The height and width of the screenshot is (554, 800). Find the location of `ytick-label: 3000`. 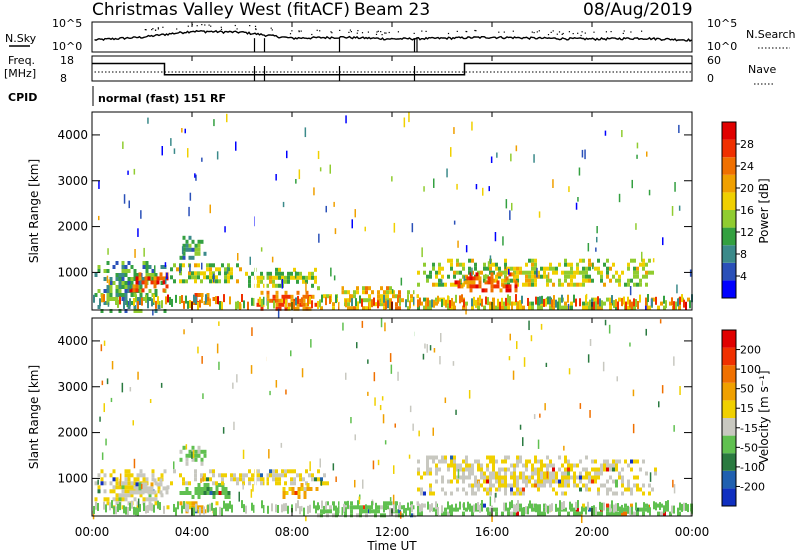

ytick-label: 3000 is located at coordinates (72, 181).